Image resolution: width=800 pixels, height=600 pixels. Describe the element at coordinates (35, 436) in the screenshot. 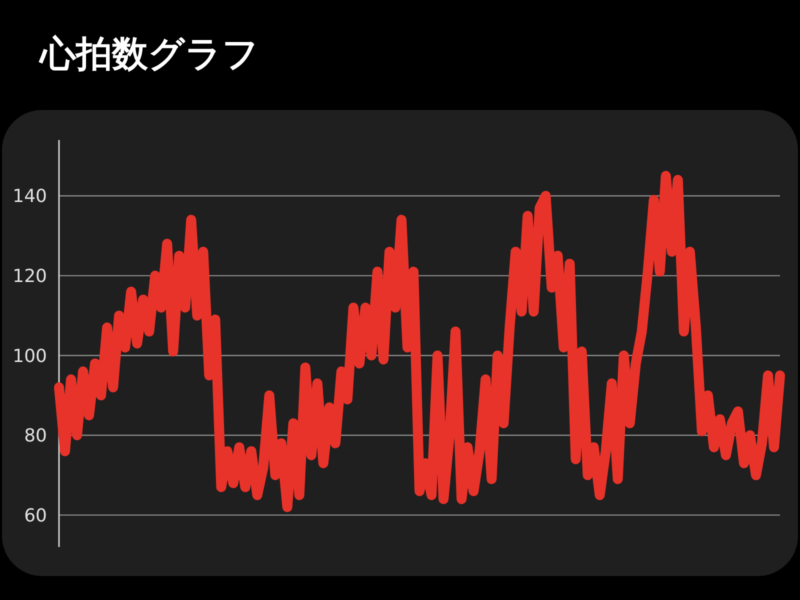

I see `y-tick-label: 80` at that location.